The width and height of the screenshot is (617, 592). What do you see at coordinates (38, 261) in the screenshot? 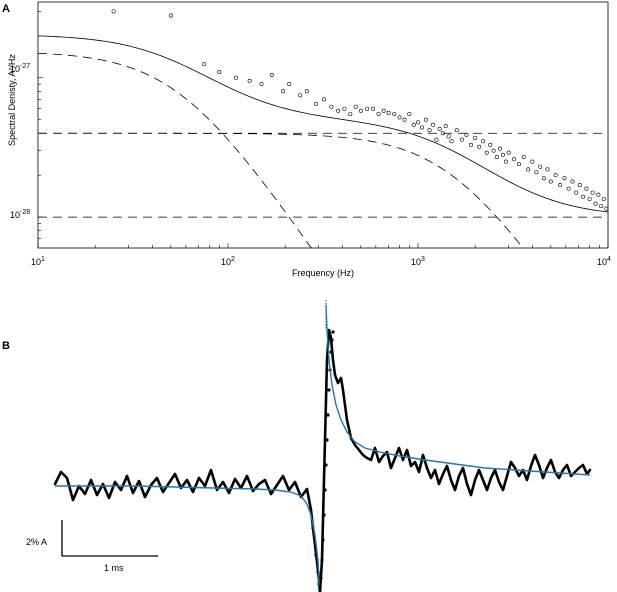
I see `x-tick-label: 10¹` at bounding box center [38, 261].